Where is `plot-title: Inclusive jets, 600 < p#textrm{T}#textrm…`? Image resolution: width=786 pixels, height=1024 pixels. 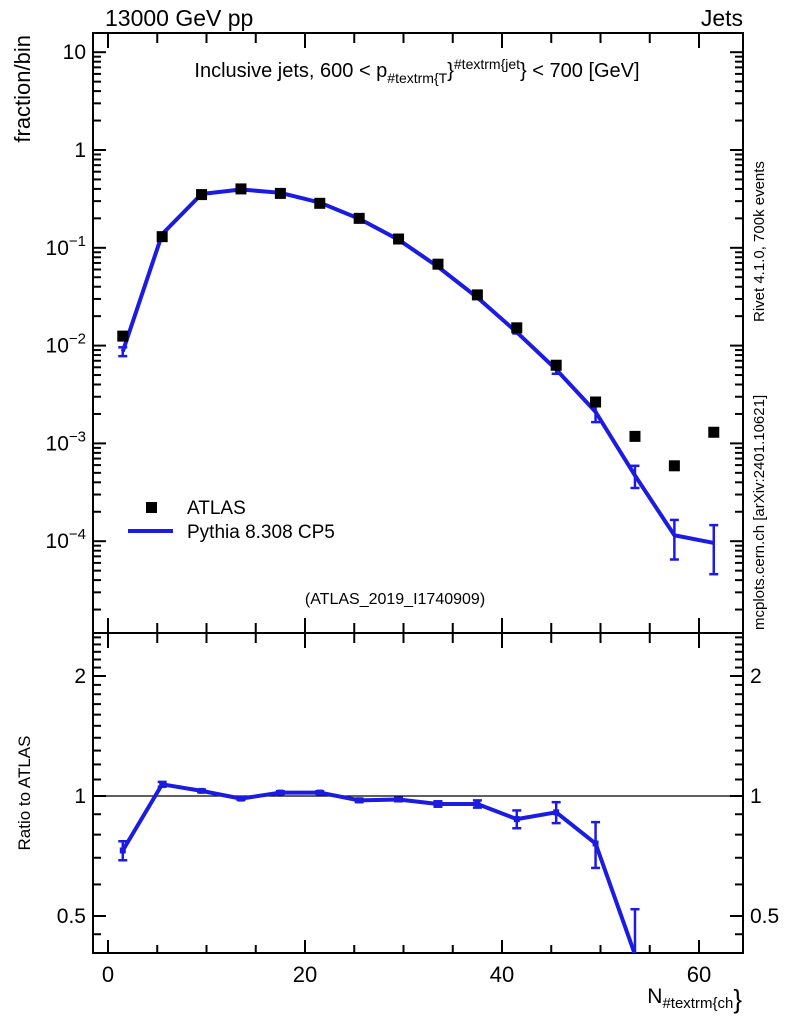
plot-title: Inclusive jets, 600 < p#textrm{T}#textrm… is located at coordinates (416, 71).